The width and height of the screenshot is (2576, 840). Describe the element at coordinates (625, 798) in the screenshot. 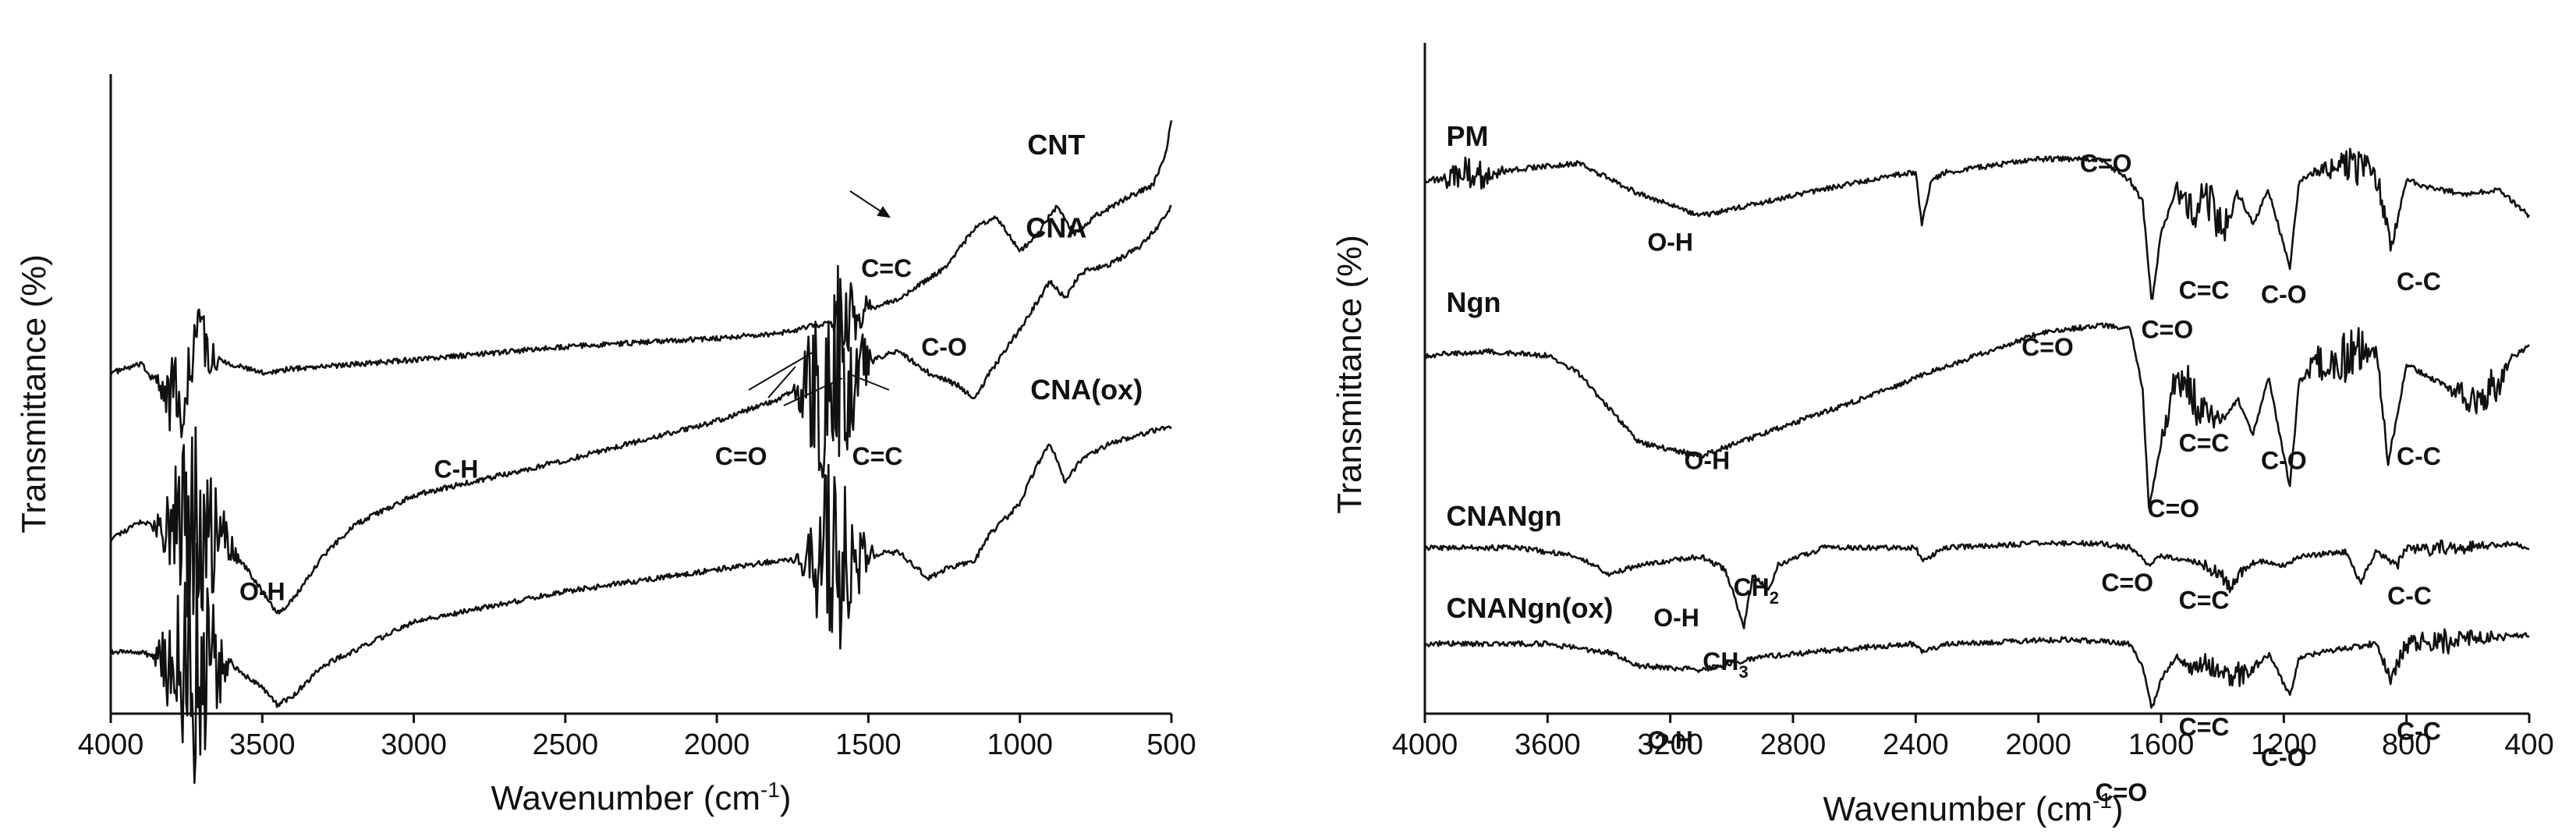

I see `left-xlabel-main: Wavenumber (cm` at that location.